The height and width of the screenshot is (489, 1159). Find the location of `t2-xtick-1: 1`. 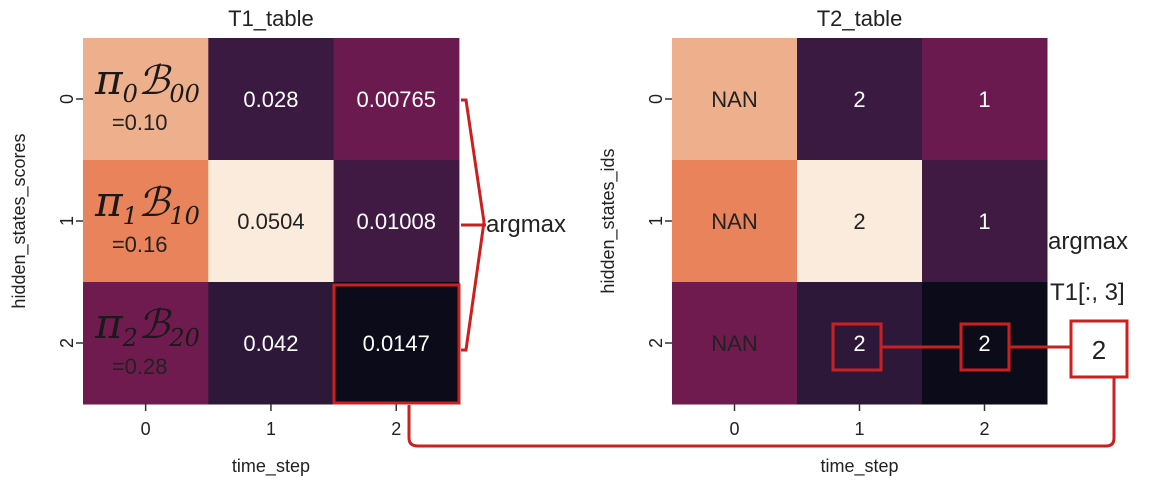

t2-xtick-1: 1 is located at coordinates (859, 429).